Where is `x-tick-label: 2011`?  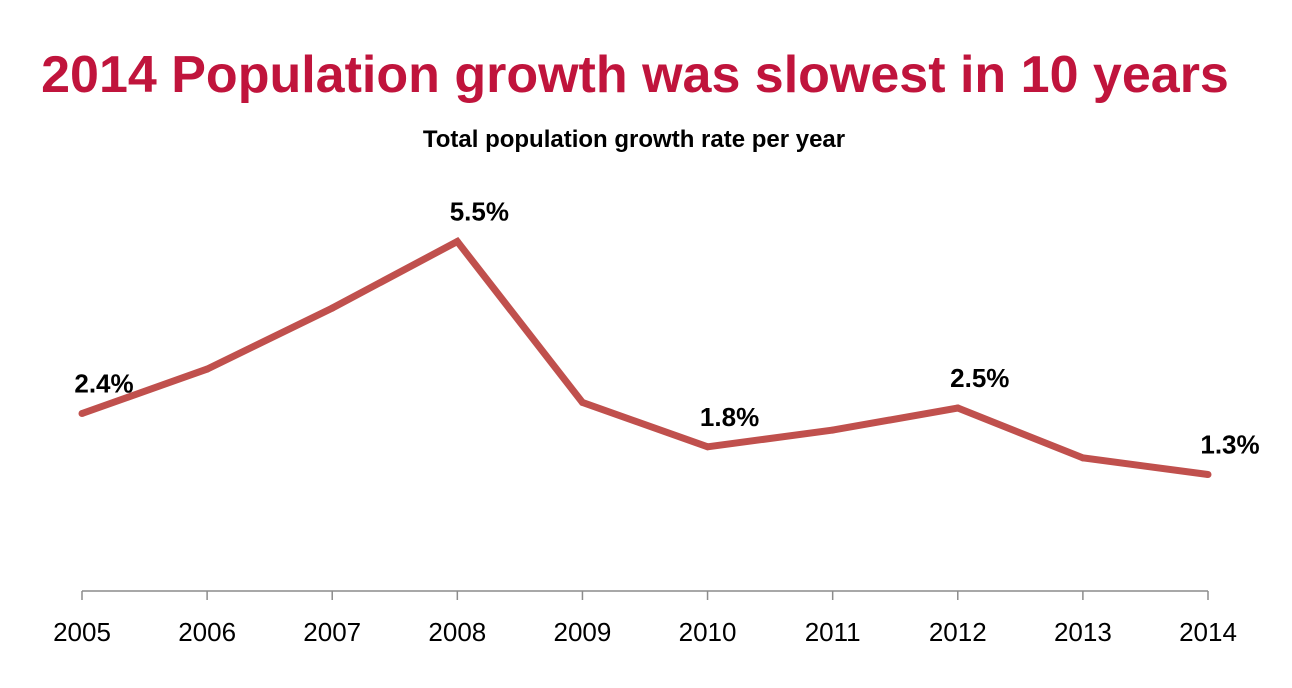 x-tick-label: 2011 is located at coordinates (833, 632).